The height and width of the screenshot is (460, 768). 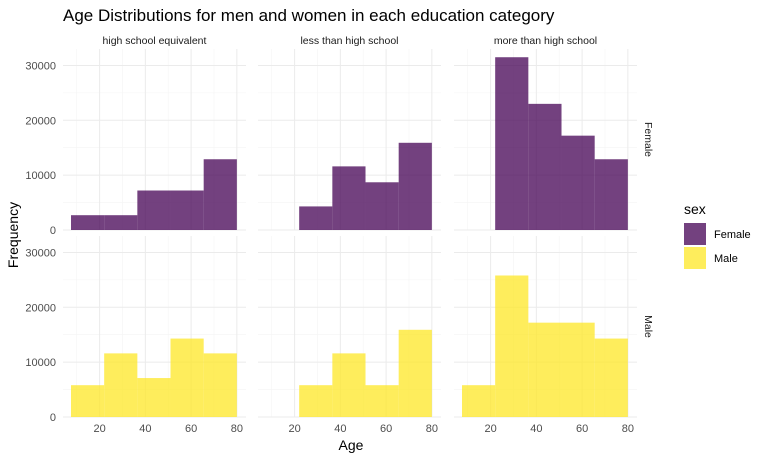 I want to click on facet-column-label: less than high school, so click(x=349, y=41).